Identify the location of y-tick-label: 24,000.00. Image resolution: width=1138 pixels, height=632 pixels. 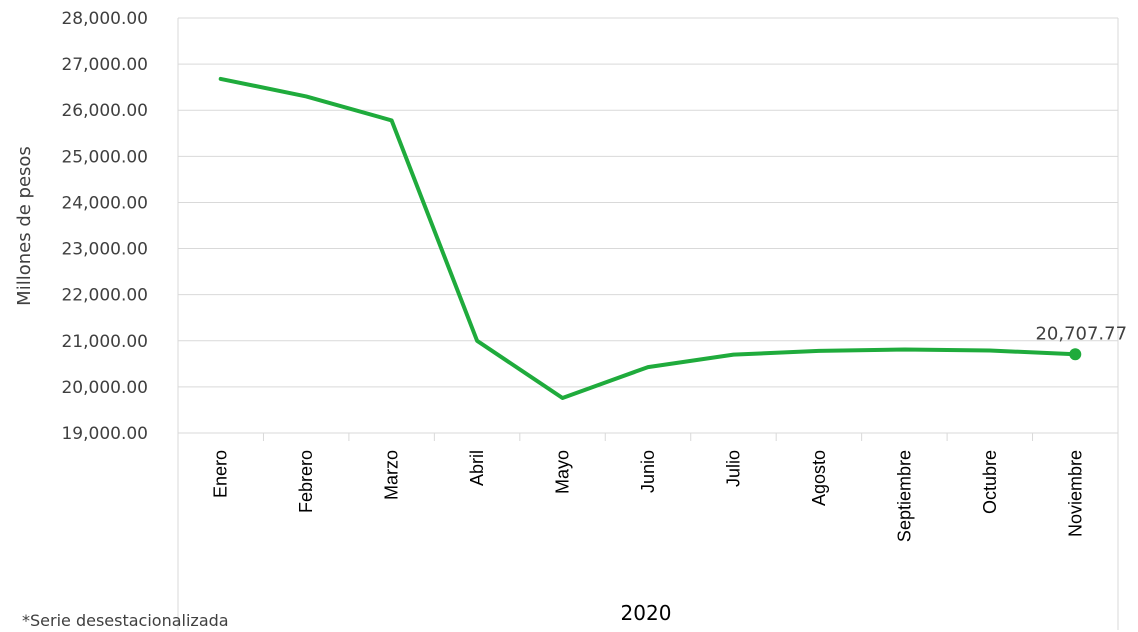
(104, 203).